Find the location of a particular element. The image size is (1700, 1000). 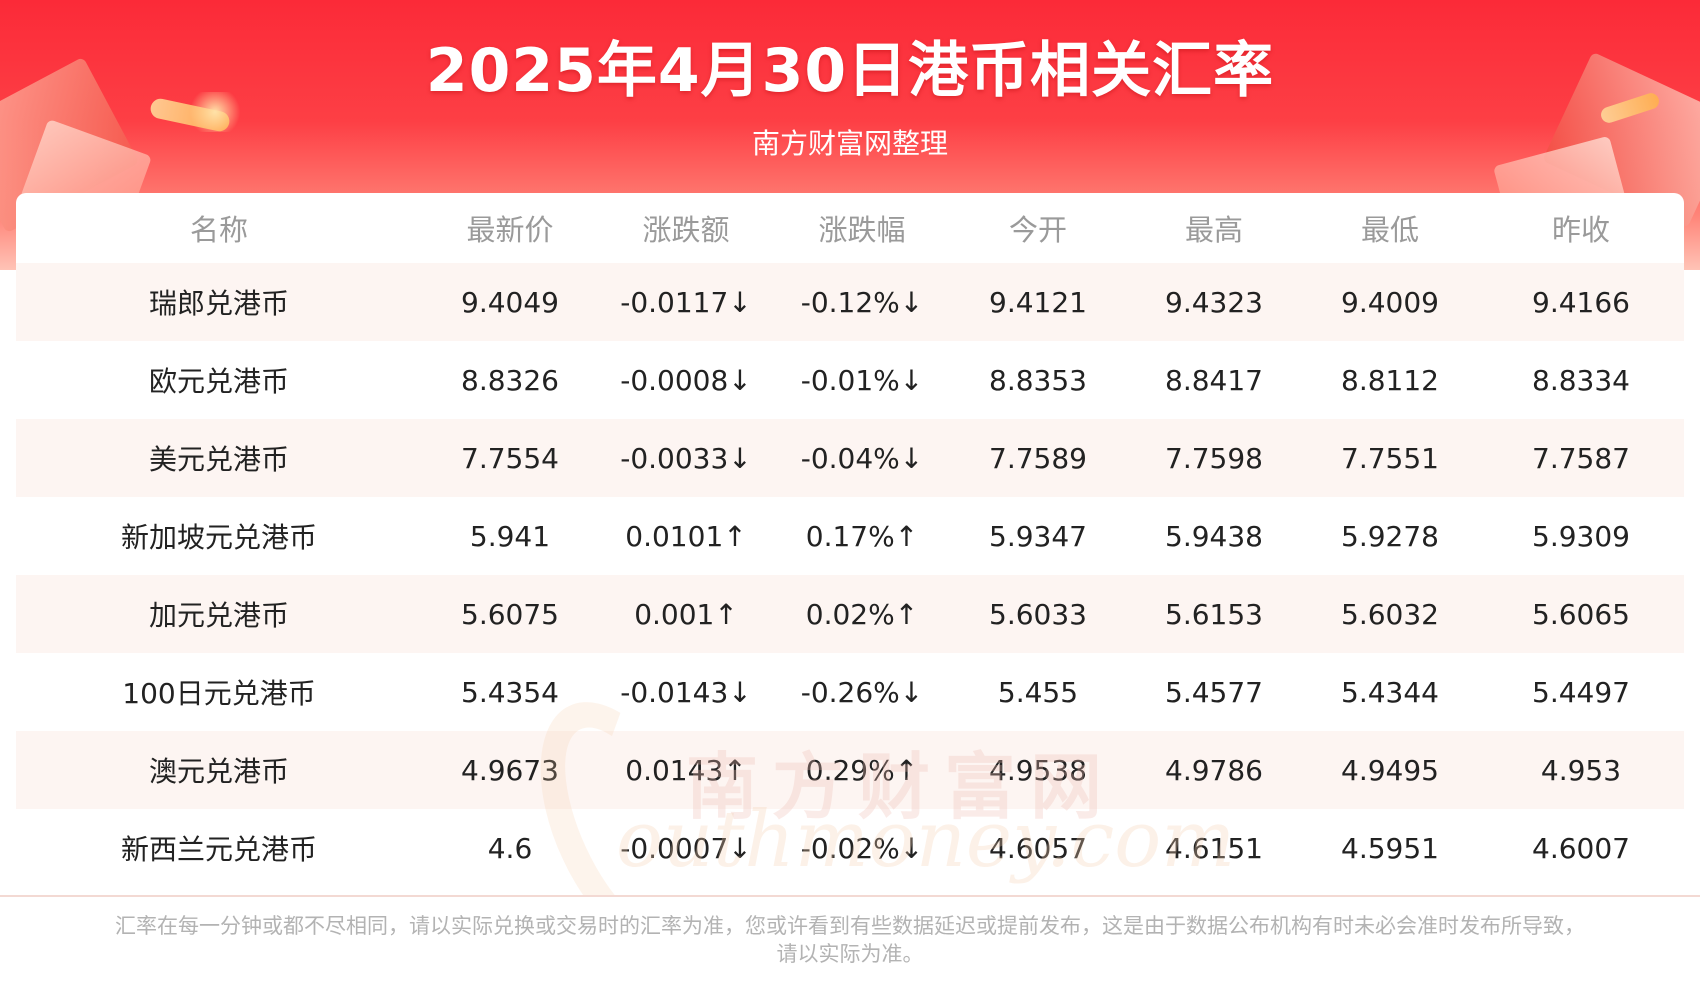

cell-open: 5.6033 is located at coordinates (1038, 614).